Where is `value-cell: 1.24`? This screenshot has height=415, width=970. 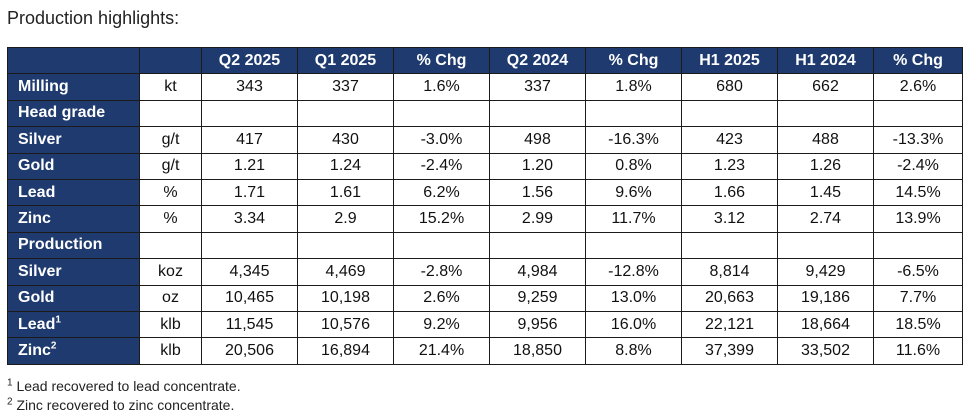
value-cell: 1.24 is located at coordinates (345, 166).